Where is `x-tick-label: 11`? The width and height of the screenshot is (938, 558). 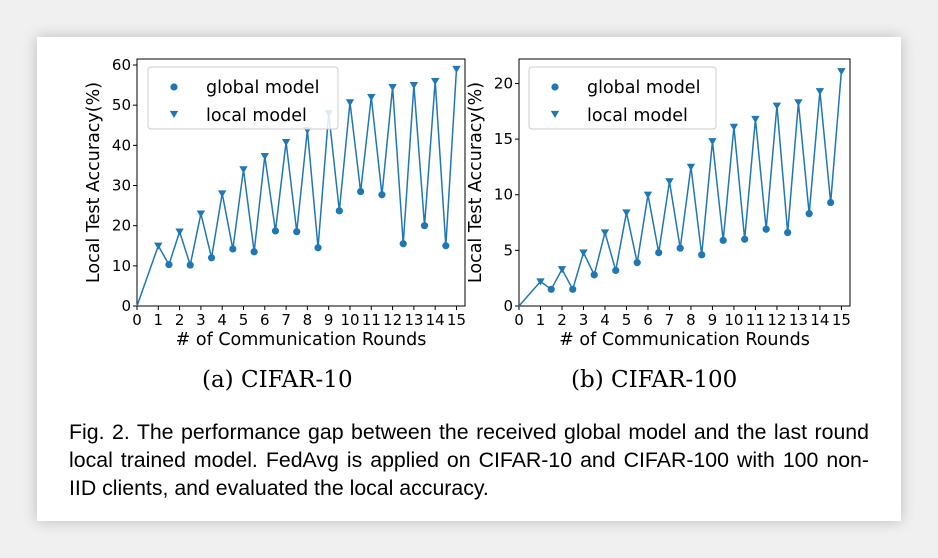 x-tick-label: 11 is located at coordinates (755, 320).